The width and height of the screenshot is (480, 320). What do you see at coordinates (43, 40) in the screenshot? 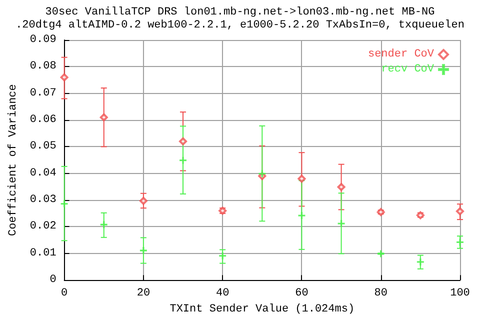
I see `y-tick-label: 0.09` at bounding box center [43, 40].